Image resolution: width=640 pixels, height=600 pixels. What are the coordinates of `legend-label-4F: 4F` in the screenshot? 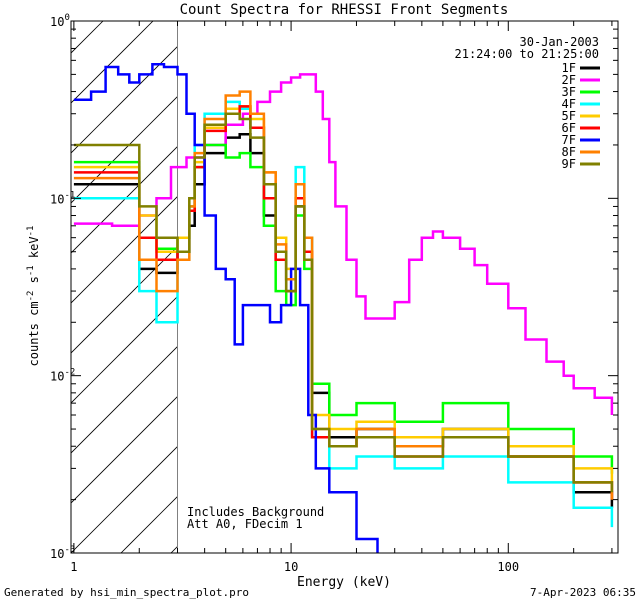 It's located at (569, 104).